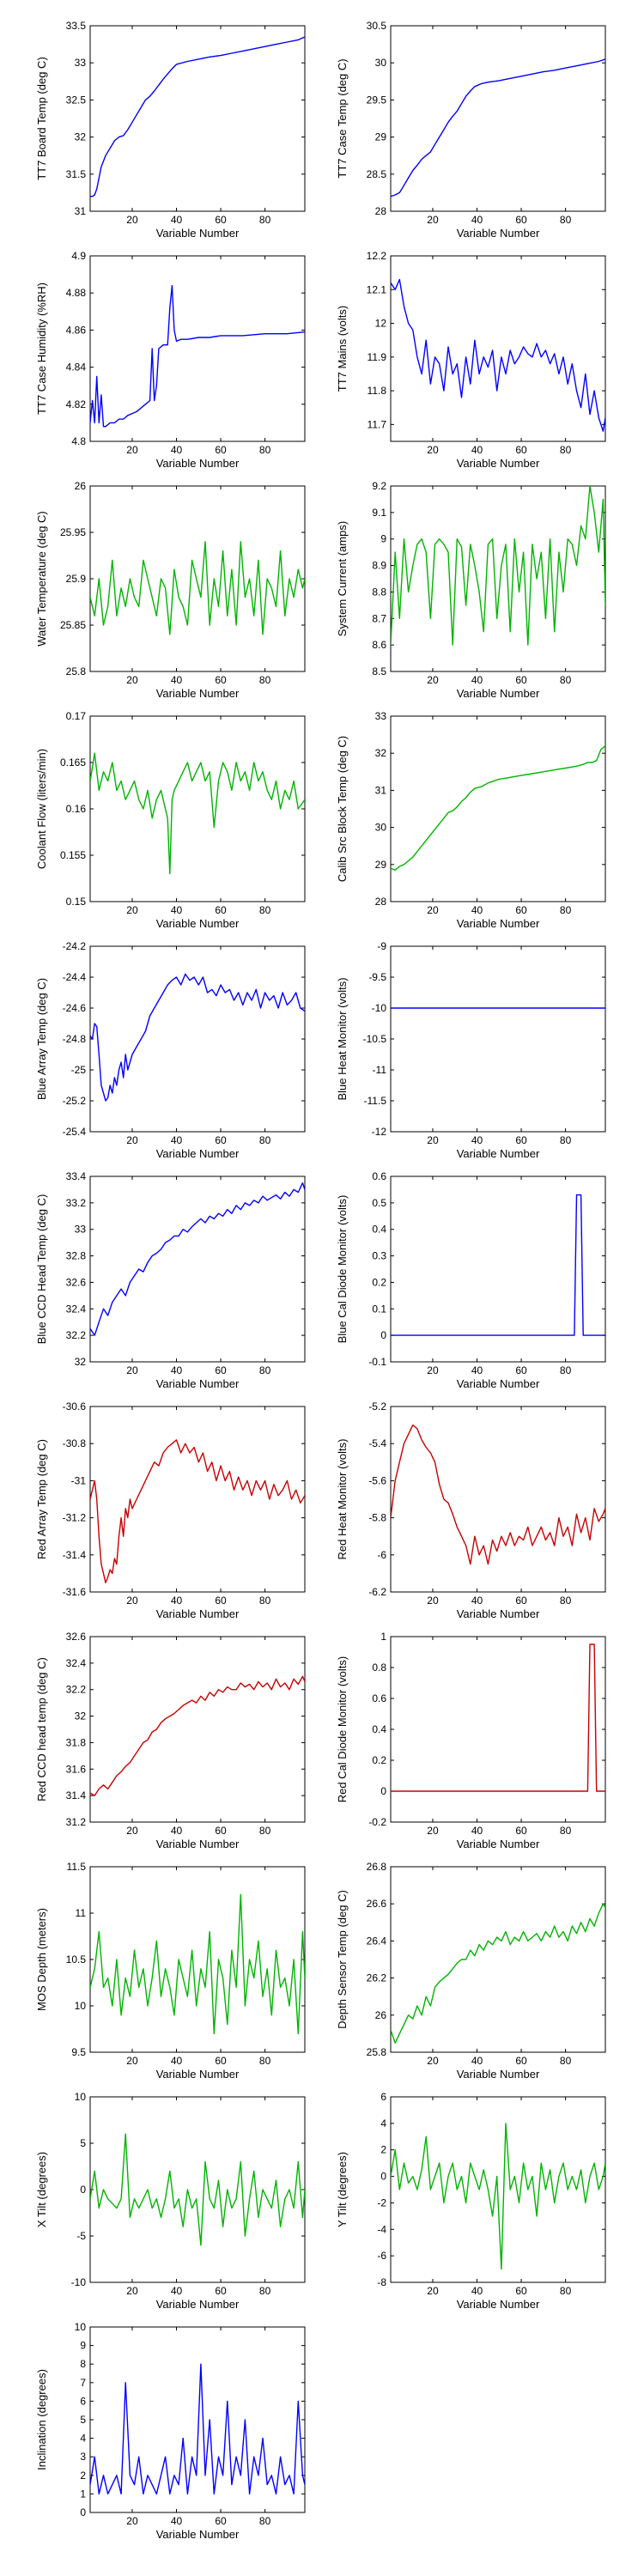  I want to click on y-tick-label: 0.17, so click(77, 716).